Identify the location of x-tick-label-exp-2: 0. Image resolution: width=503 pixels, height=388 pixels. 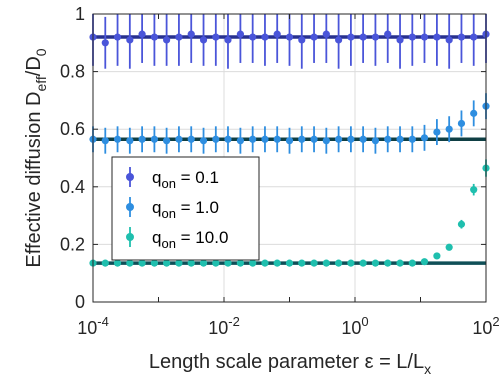
(364, 321).